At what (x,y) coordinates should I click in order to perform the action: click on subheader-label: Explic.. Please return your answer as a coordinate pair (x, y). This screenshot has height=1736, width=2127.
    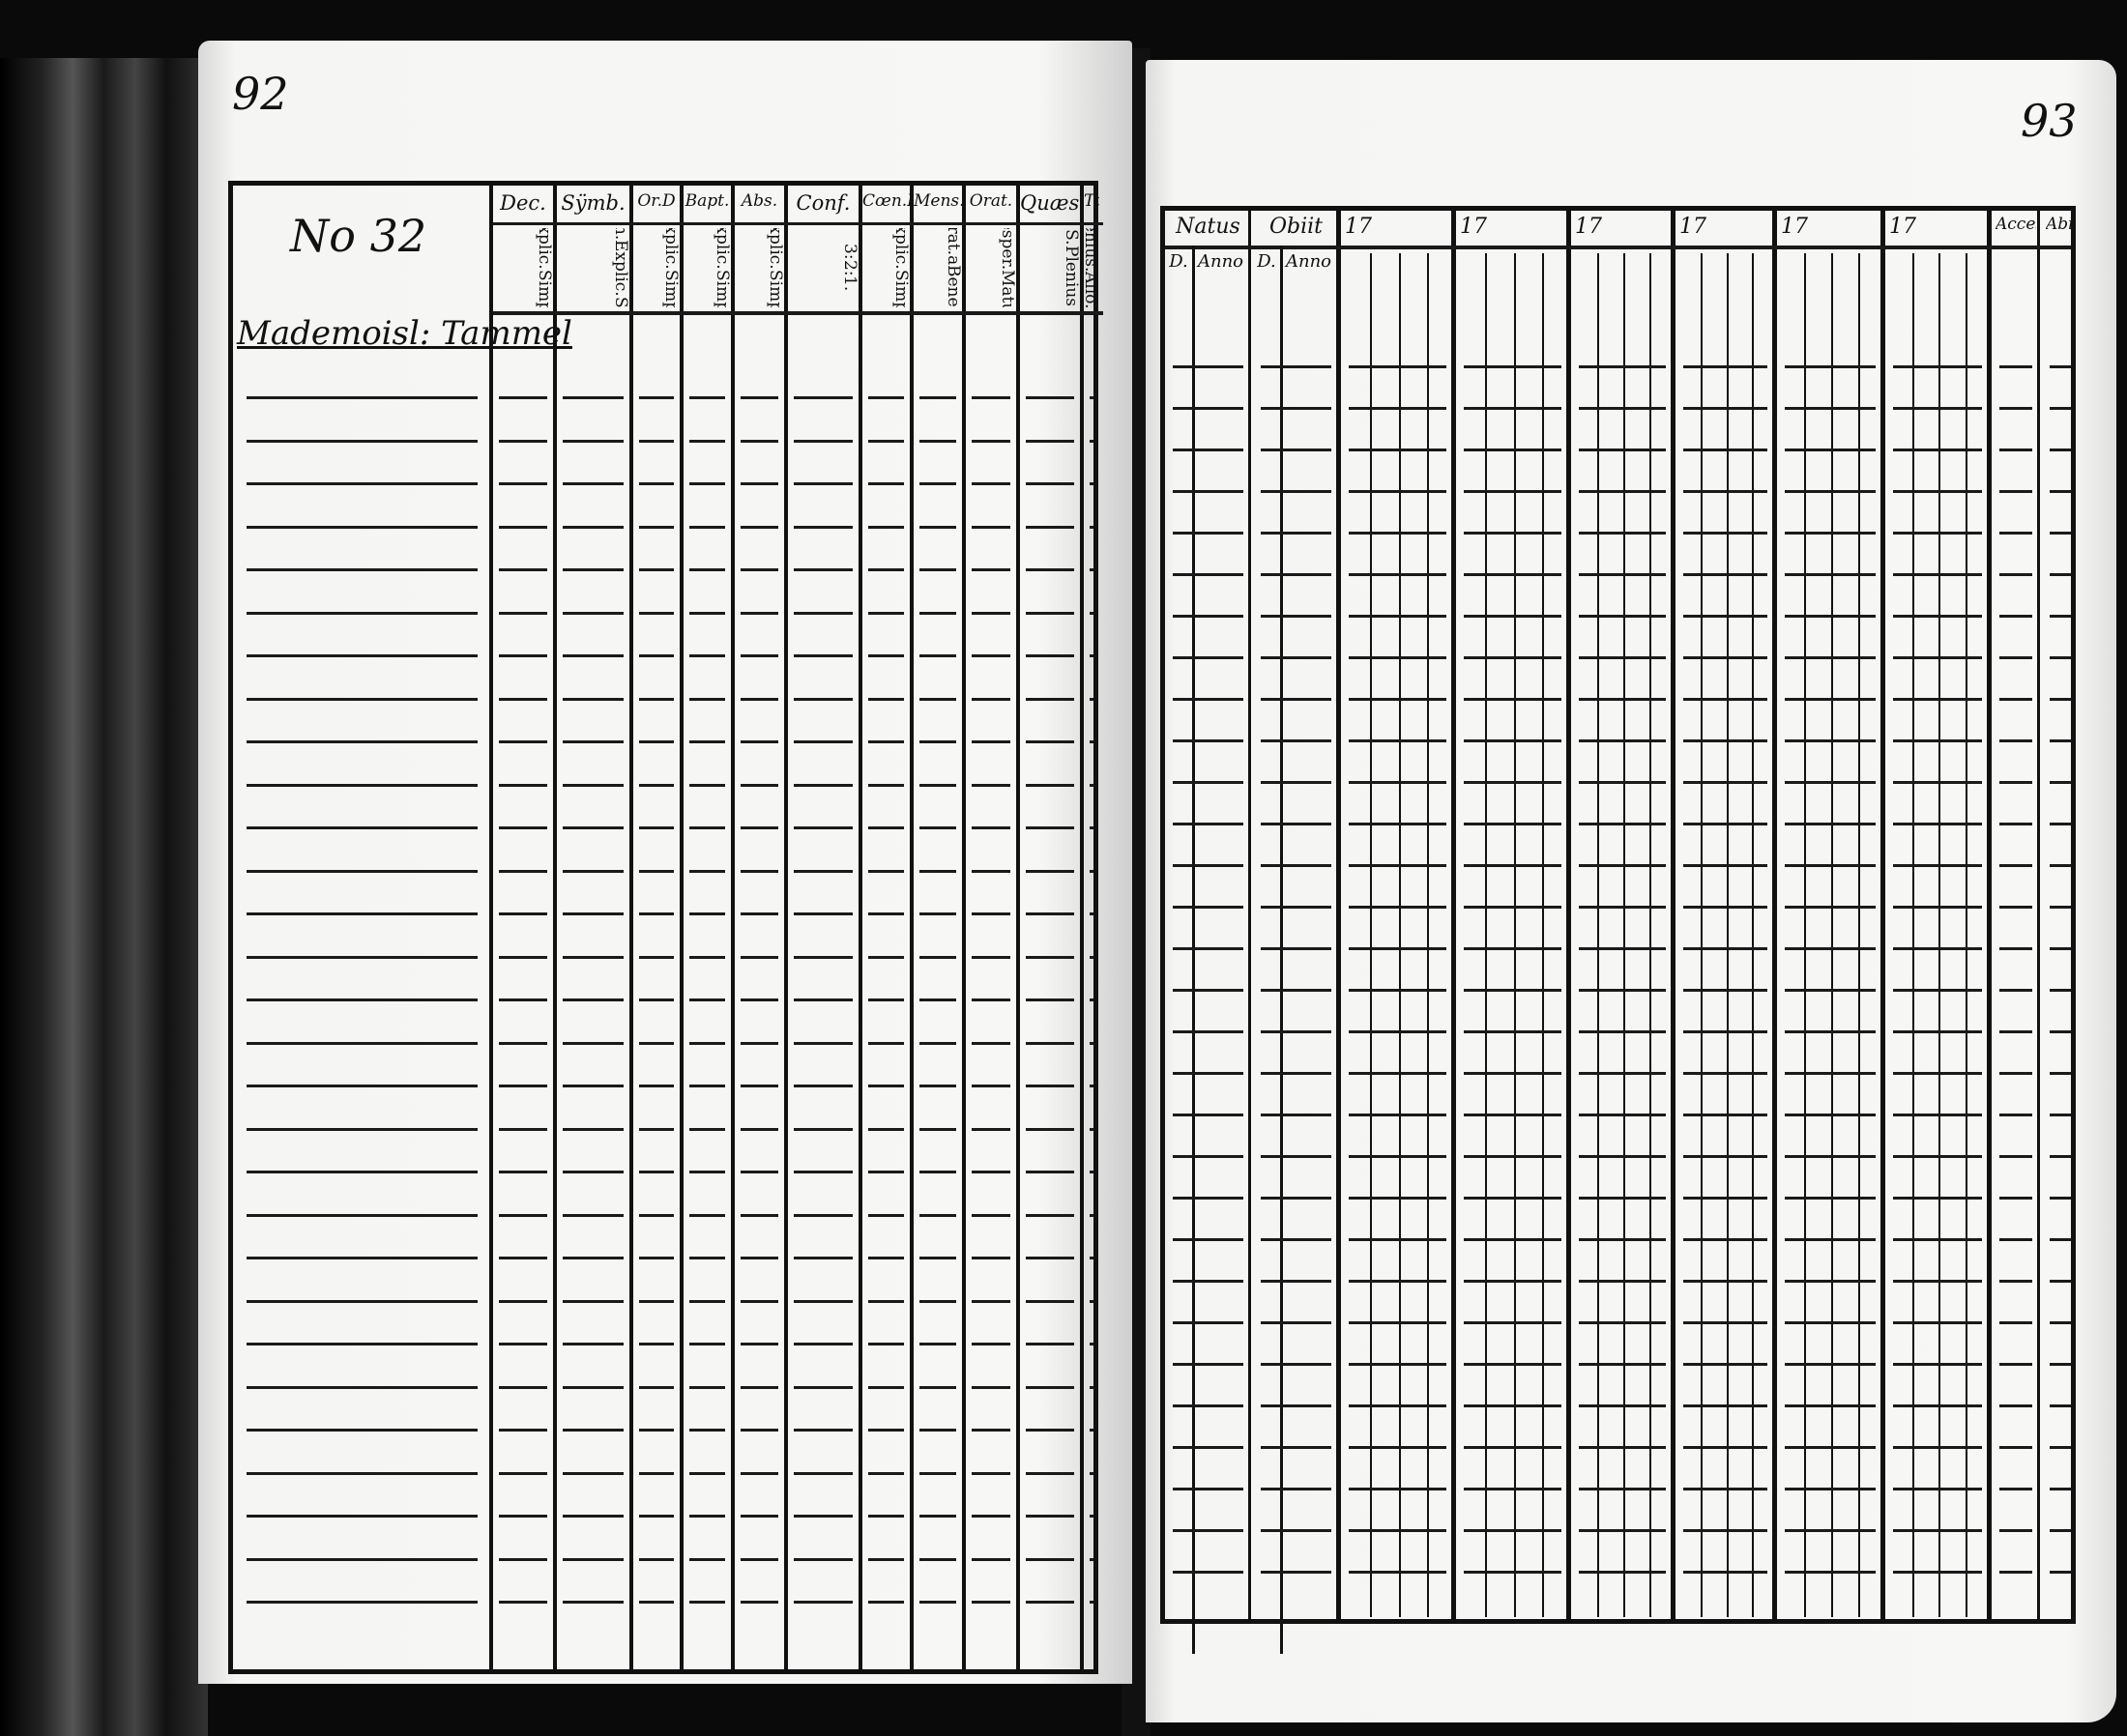
    Looking at the image, I should click on (775, 249).